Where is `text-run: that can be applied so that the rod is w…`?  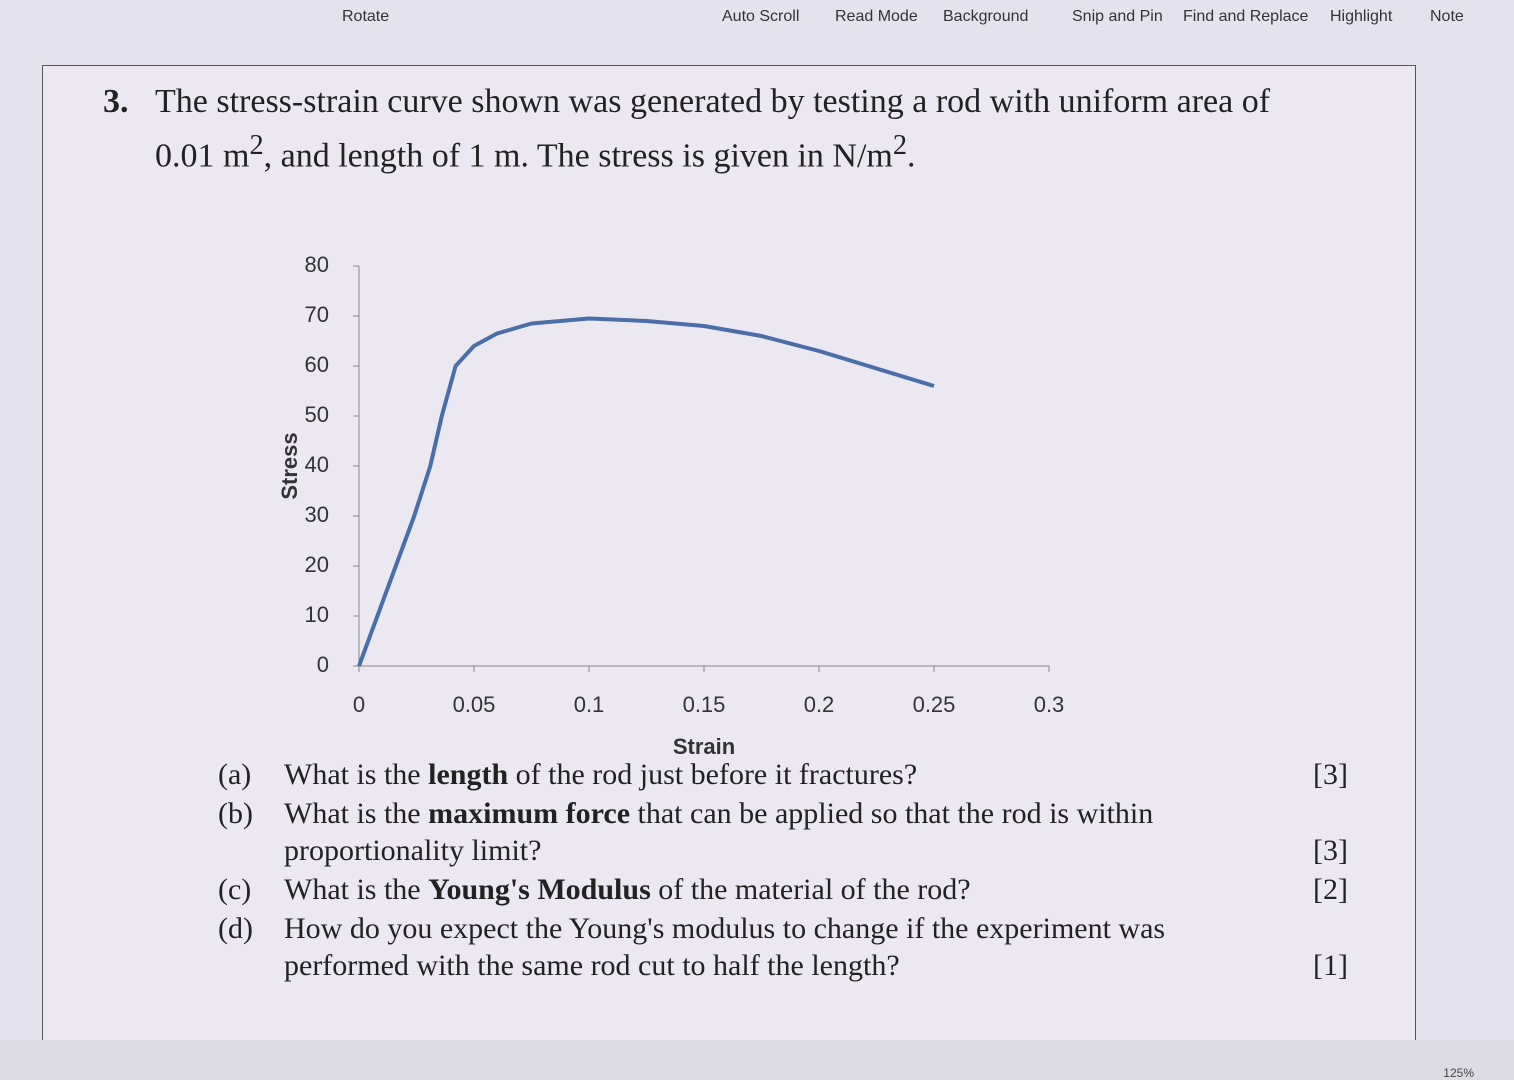 text-run: that can be applied so that the rod is w… is located at coordinates (719, 832).